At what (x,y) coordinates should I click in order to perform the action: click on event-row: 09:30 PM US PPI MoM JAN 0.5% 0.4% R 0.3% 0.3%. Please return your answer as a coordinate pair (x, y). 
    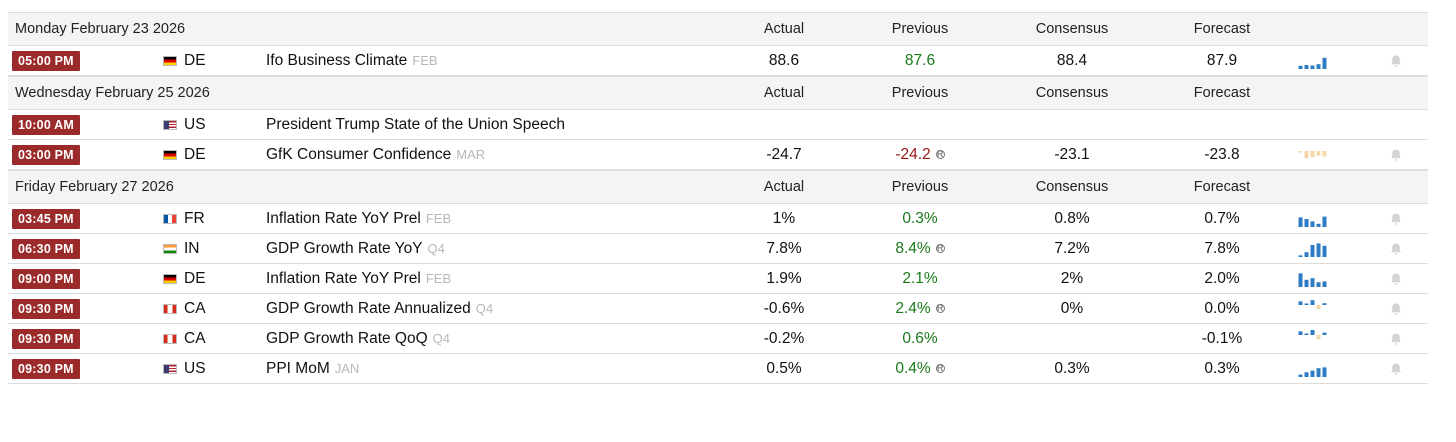
    Looking at the image, I should click on (718, 369).